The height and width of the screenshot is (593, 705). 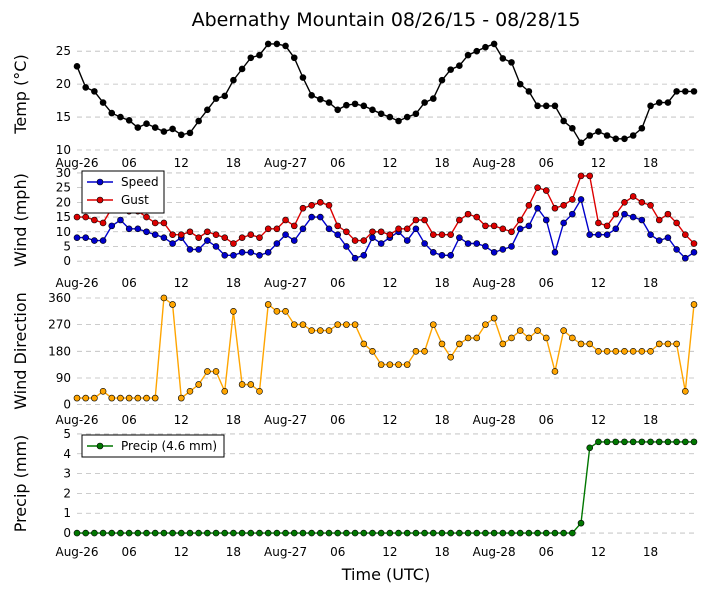 I want to click on x-tick-label: Aug-26, so click(x=76, y=420).